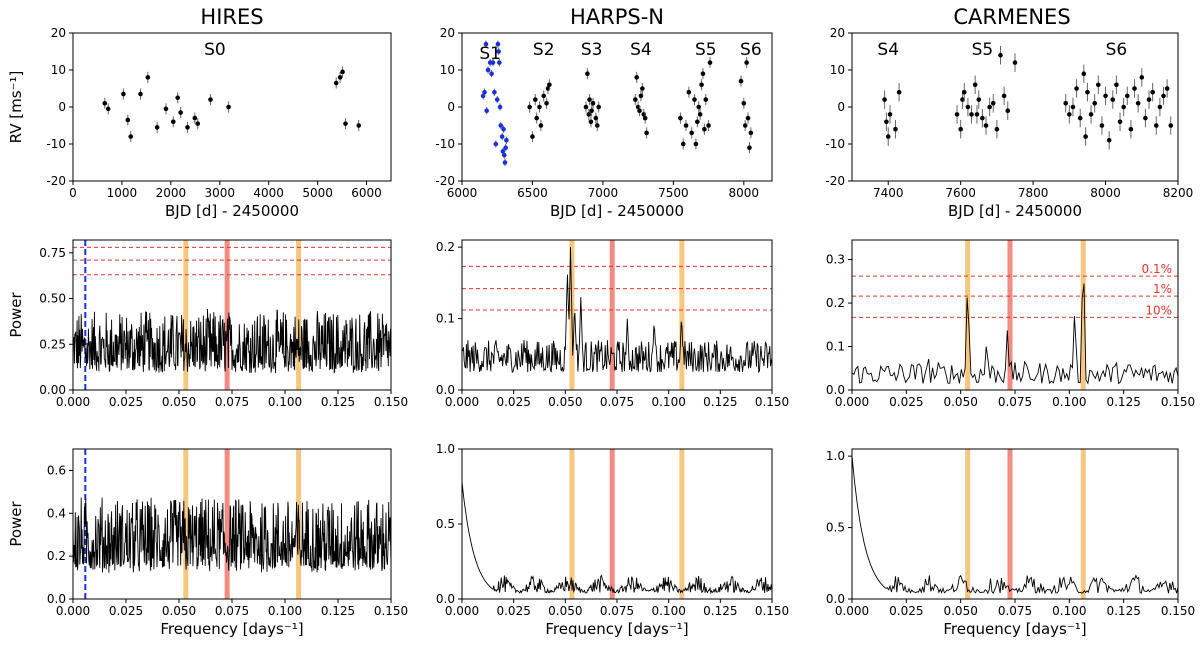 This screenshot has width=1200, height=654. What do you see at coordinates (462, 193) in the screenshot?
I see `x-tick-label: 6000` at bounding box center [462, 193].